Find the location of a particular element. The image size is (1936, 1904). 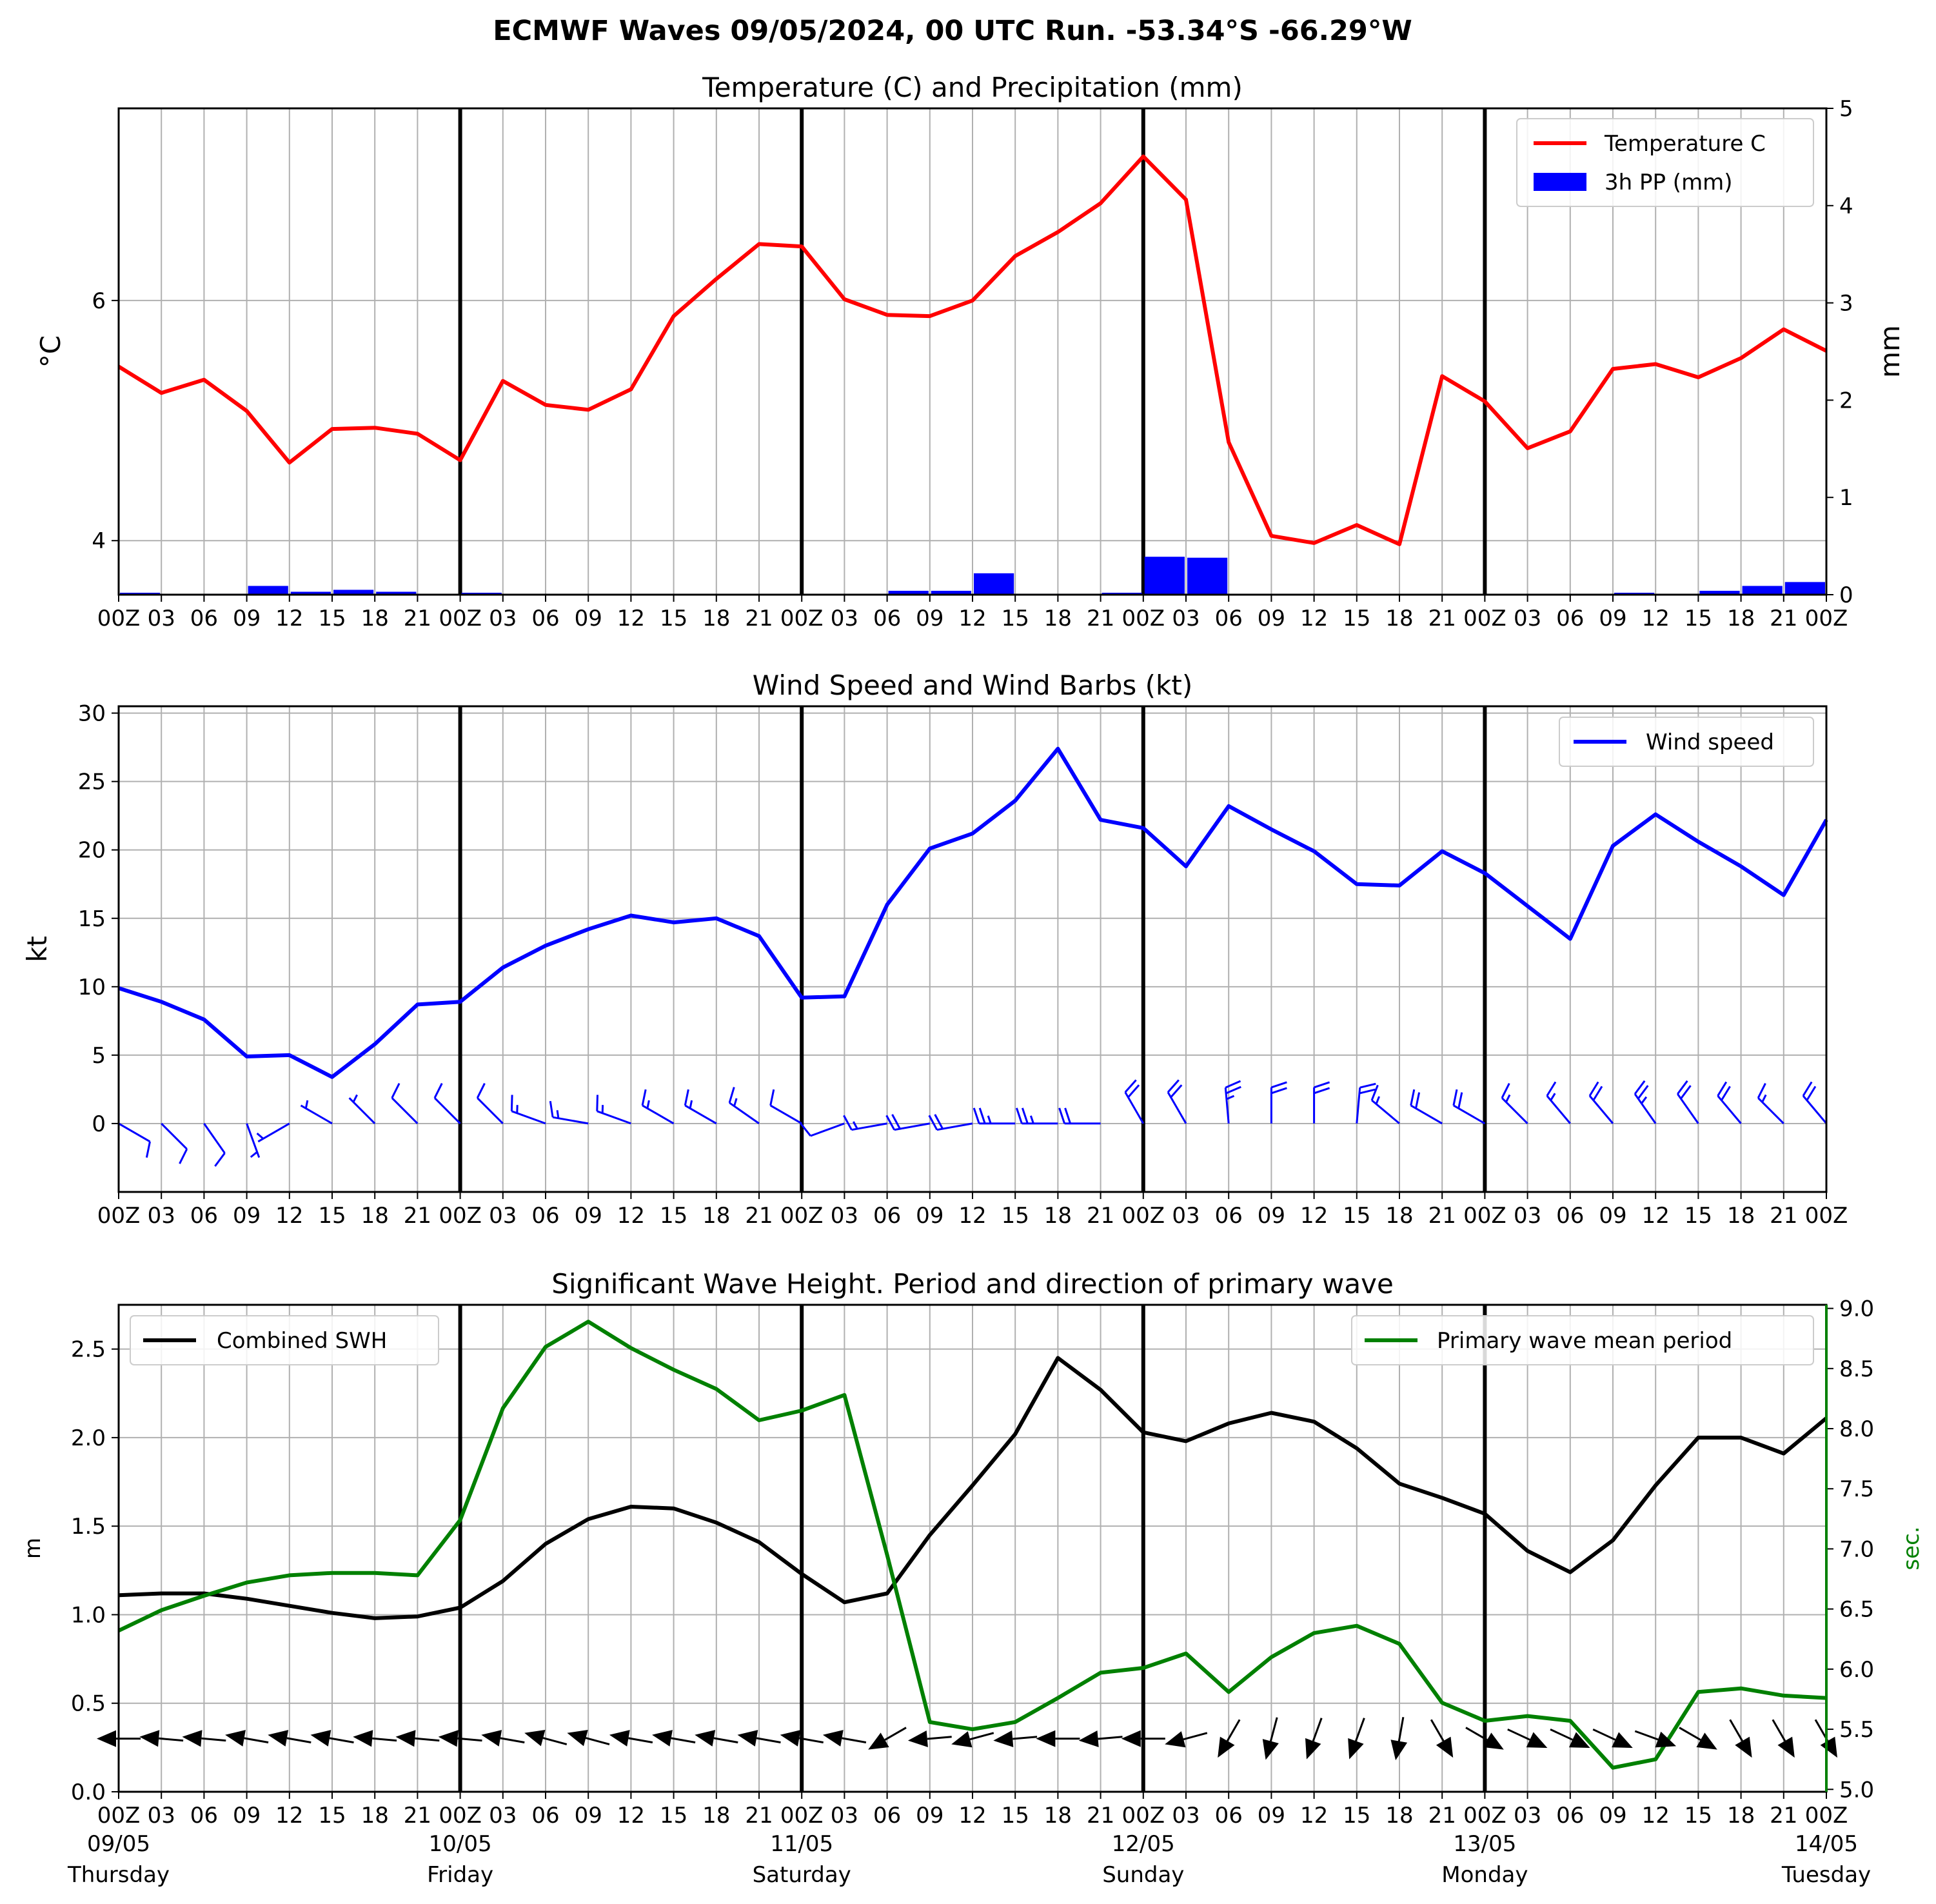

day-label: Friday is located at coordinates (460, 1875).